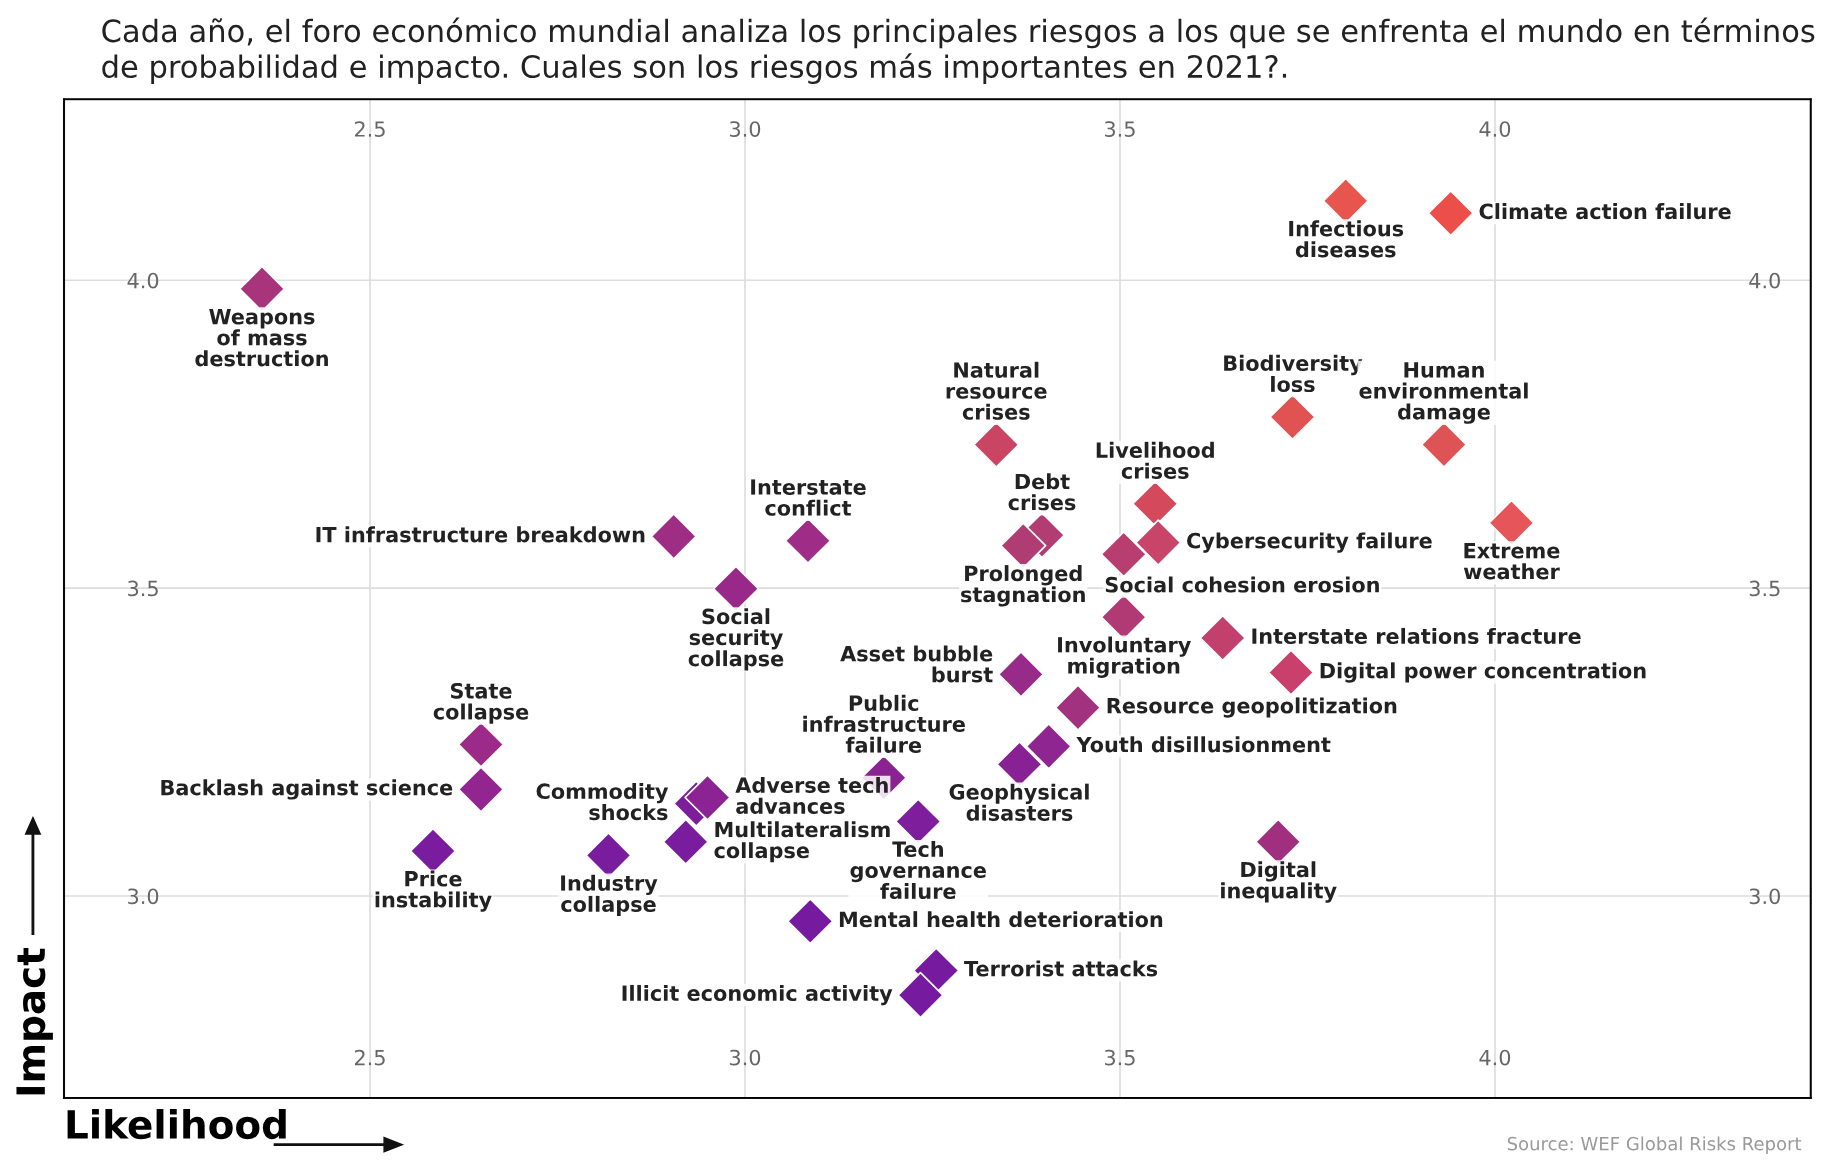 The height and width of the screenshot is (1168, 1829). What do you see at coordinates (1654, 1145) in the screenshot?
I see `source-note: Source: WEF Global Risks Report` at bounding box center [1654, 1145].